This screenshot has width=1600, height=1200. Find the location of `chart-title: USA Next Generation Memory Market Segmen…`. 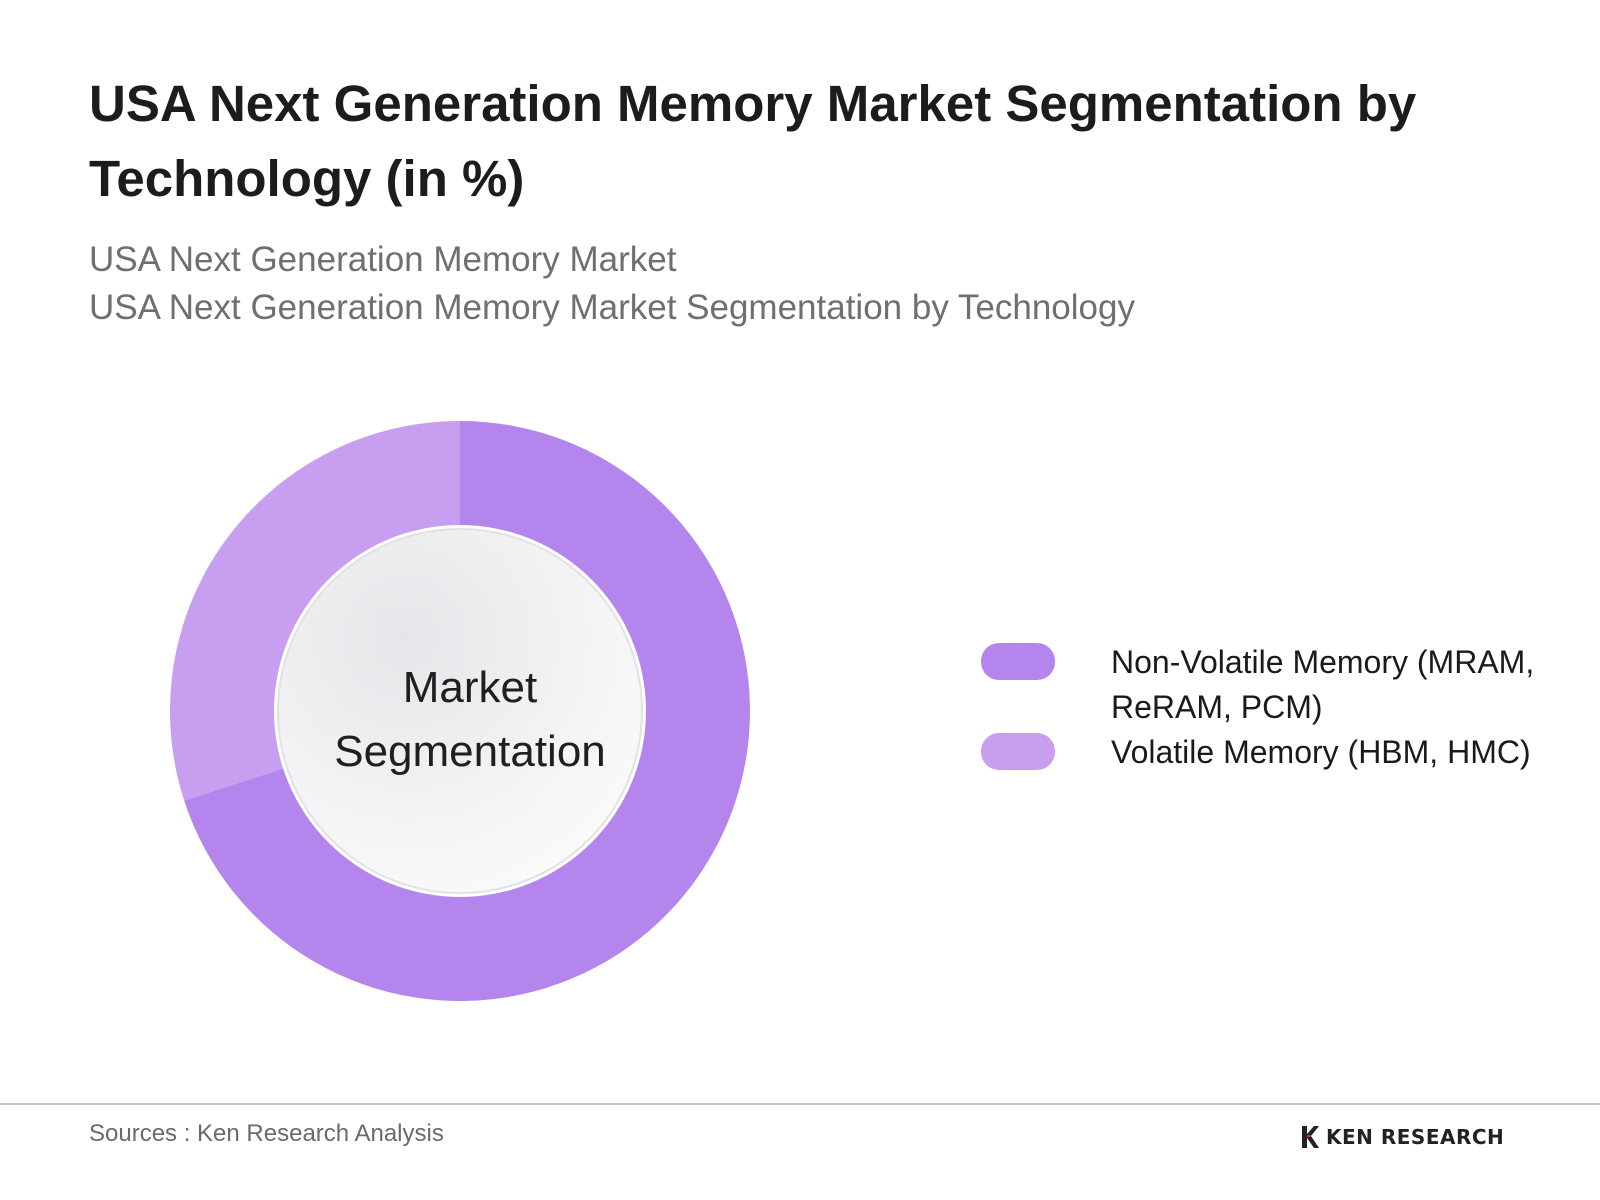

chart-title: USA Next Generation Memory Market Segmen… is located at coordinates (753, 141).